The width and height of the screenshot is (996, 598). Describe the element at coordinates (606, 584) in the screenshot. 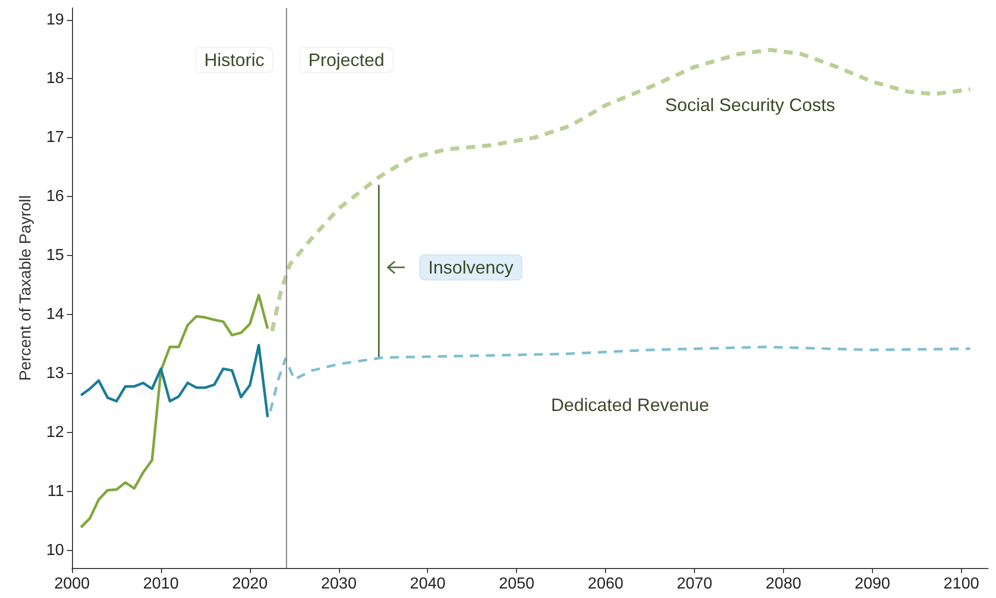

I see `x-tick-label: 2060` at that location.